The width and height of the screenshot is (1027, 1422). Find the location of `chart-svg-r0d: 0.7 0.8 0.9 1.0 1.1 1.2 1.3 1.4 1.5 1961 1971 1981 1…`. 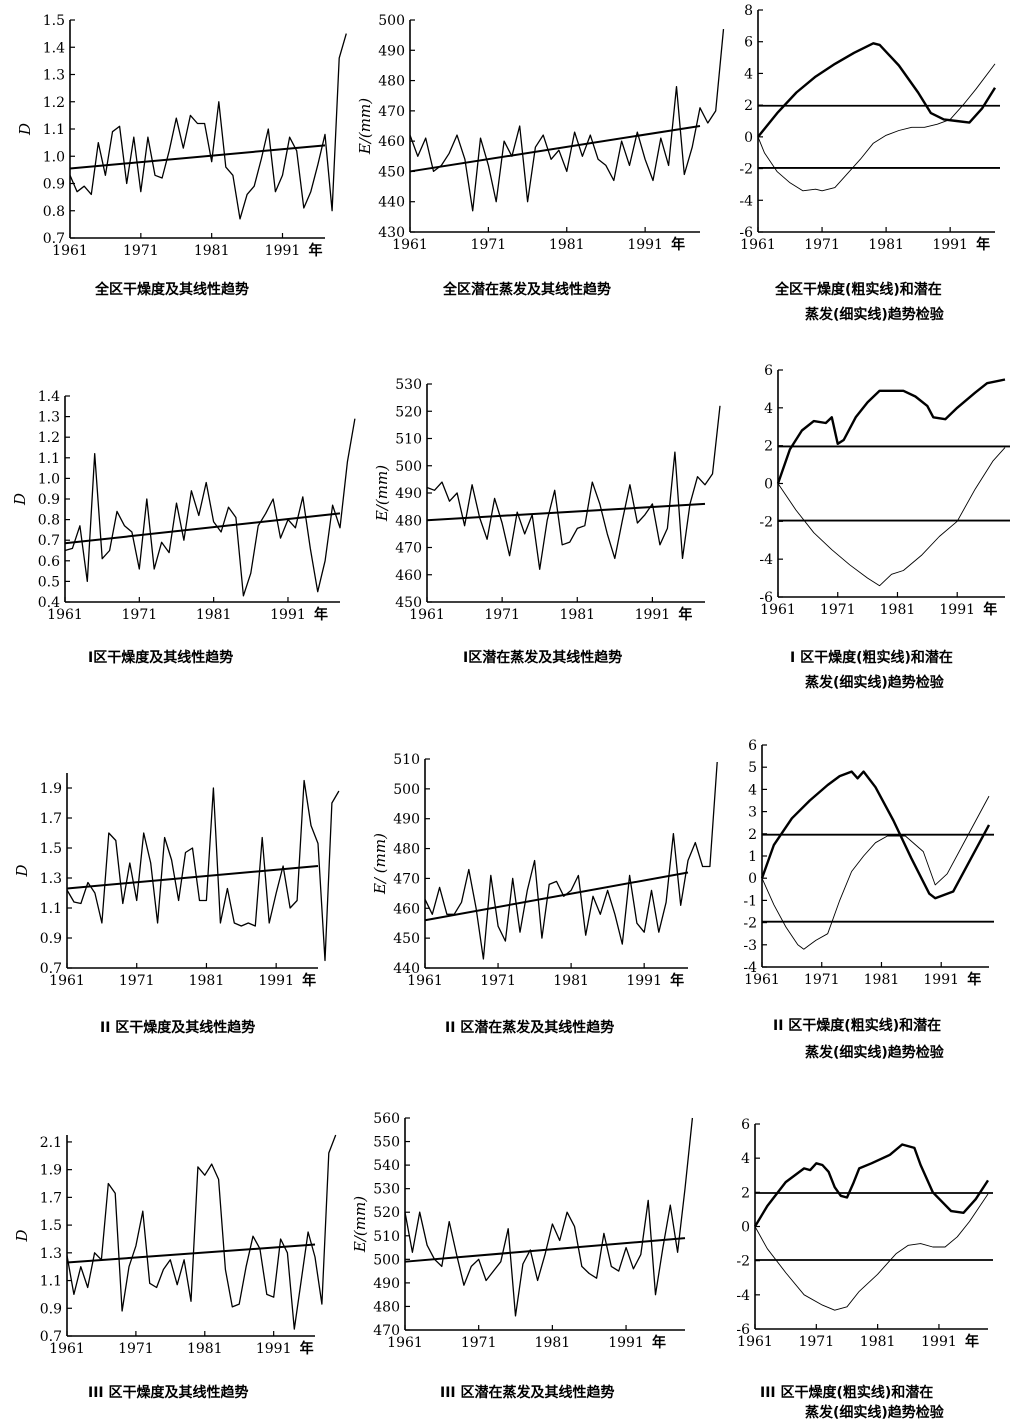

chart-svg-r0d: 0.7 0.8 0.9 1.0 1.1 1.2 1.3 1.4 1.5 1961 1971 1981 1… is located at coordinates (181, 136).